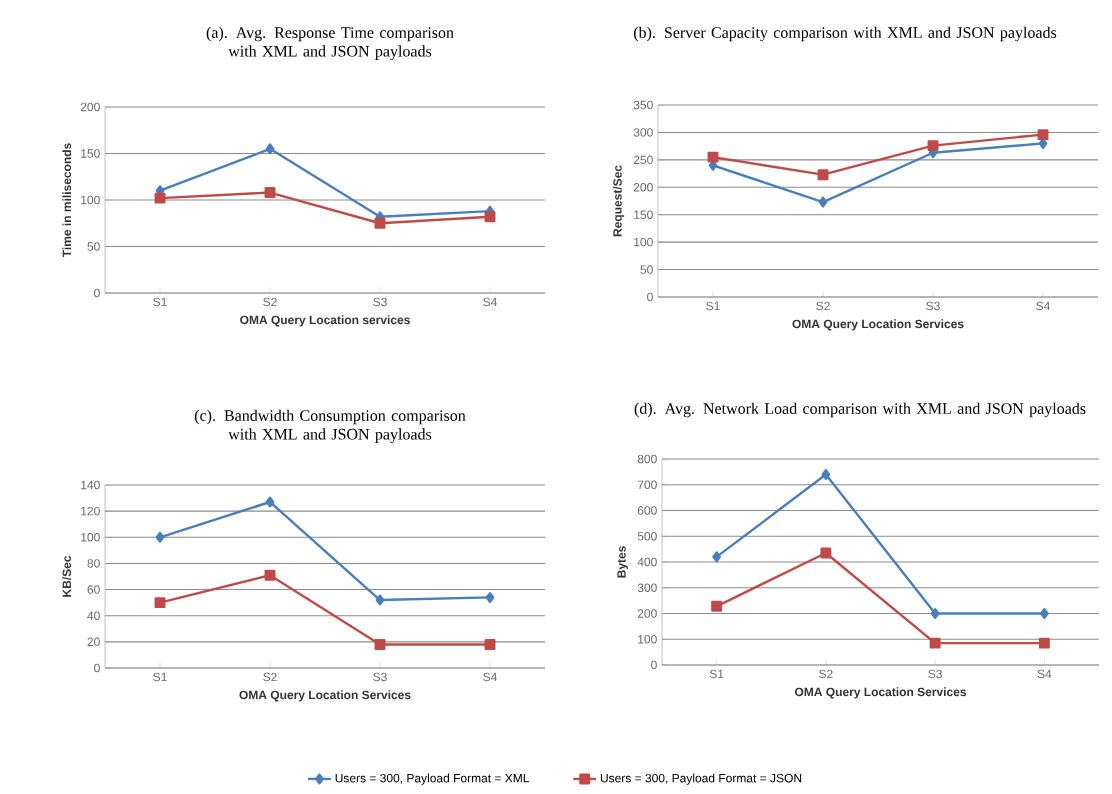  What do you see at coordinates (647, 536) in the screenshot?
I see `y-tick-label: 500` at bounding box center [647, 536].